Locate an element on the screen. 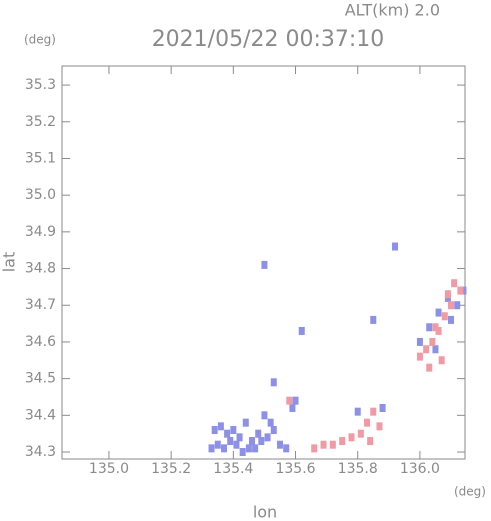 Image resolution: width=491 pixels, height=521 pixels. y-tick-label: 35.3 is located at coordinates (40, 85).